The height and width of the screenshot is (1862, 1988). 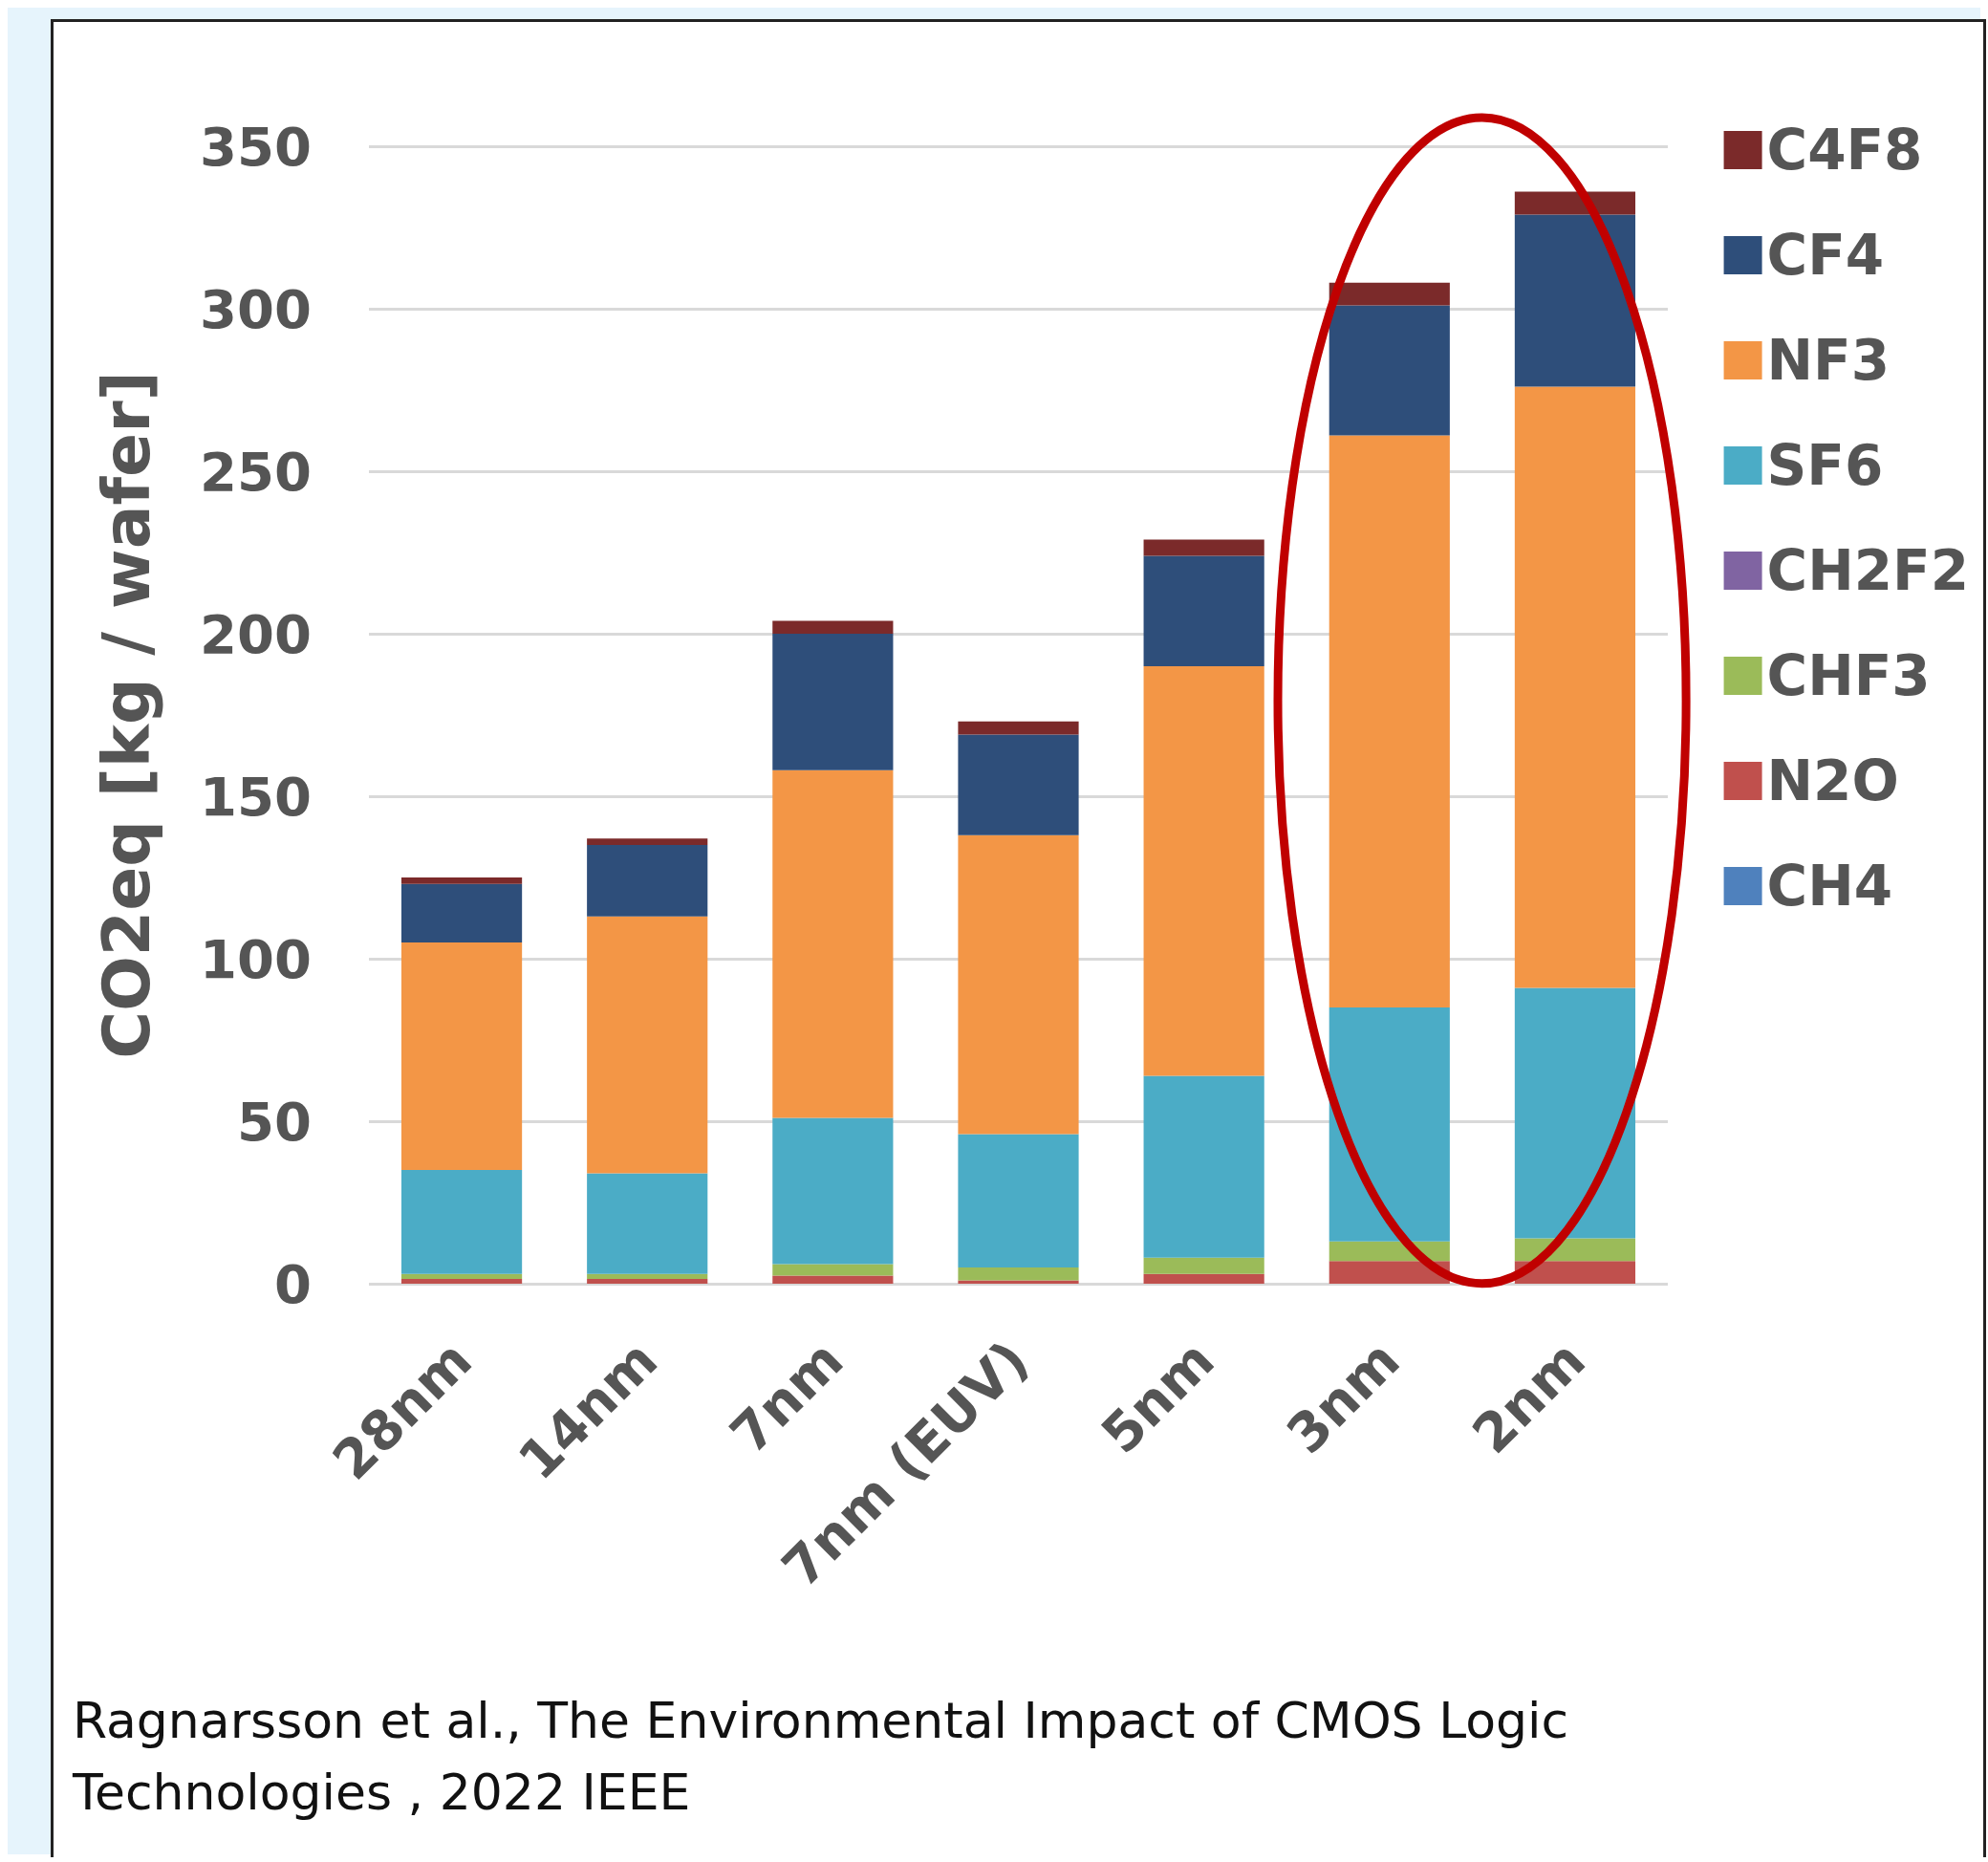 I want to click on y-axis-title: CO2eq [kg / wafer], so click(x=126, y=715).